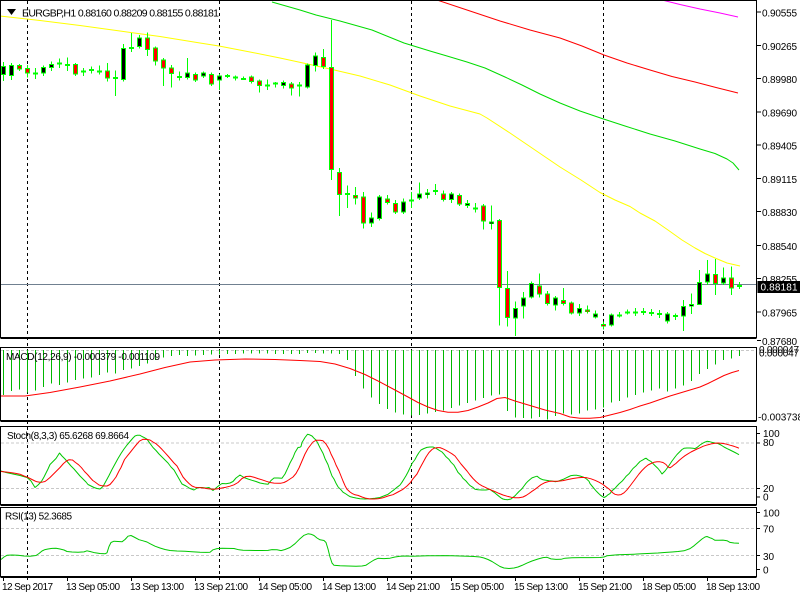  Describe the element at coordinates (779, 247) in the screenshot. I see `svg-text: 0.88540` at that location.